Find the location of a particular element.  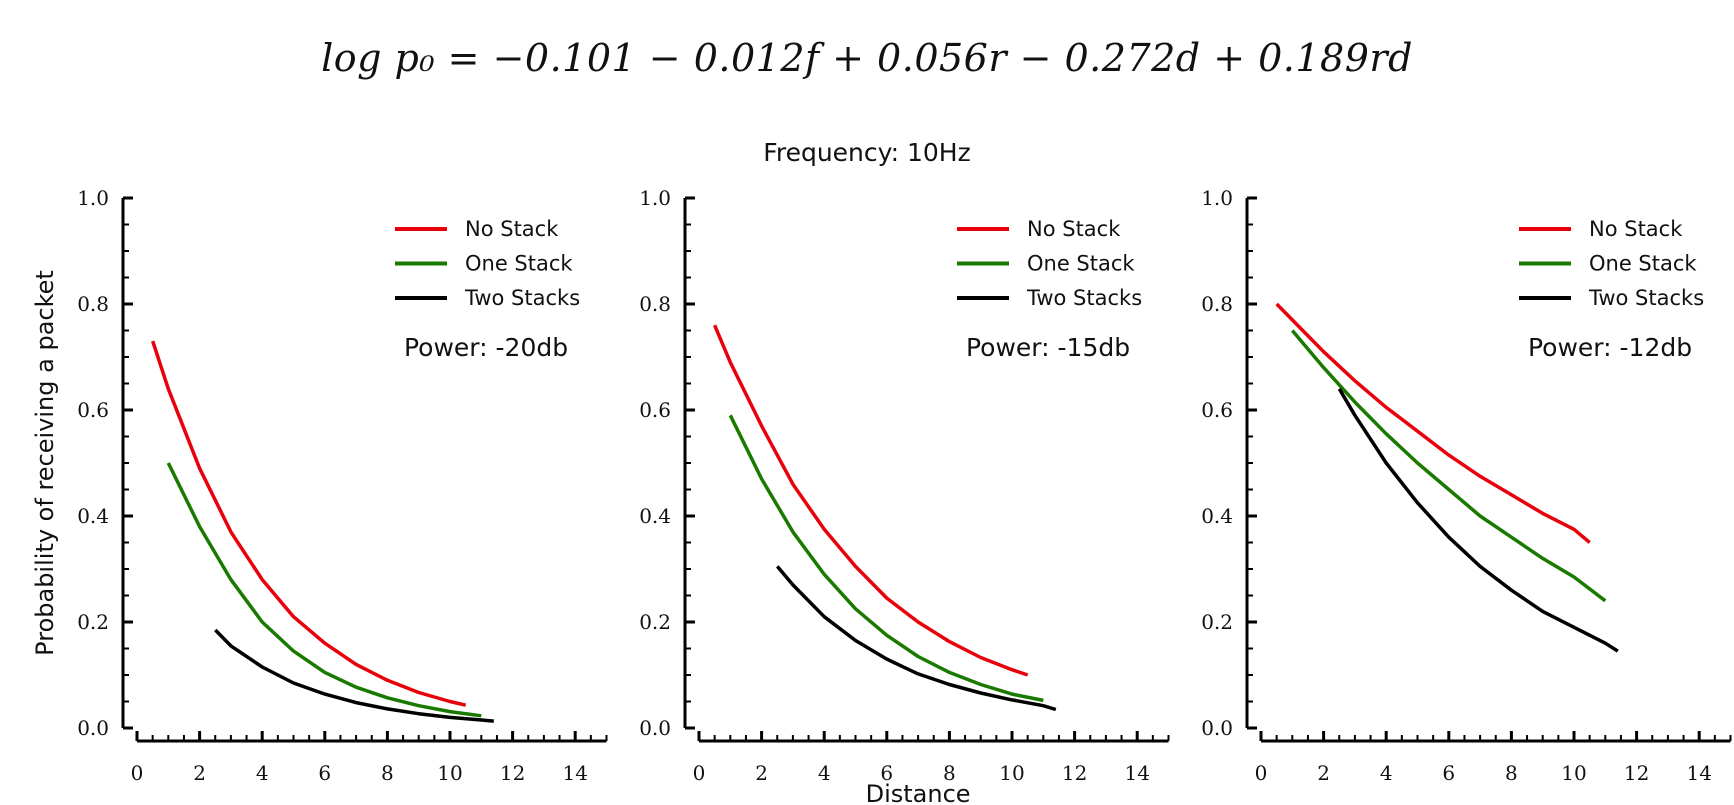

x-axis-label: Distance is located at coordinates (918, 792).